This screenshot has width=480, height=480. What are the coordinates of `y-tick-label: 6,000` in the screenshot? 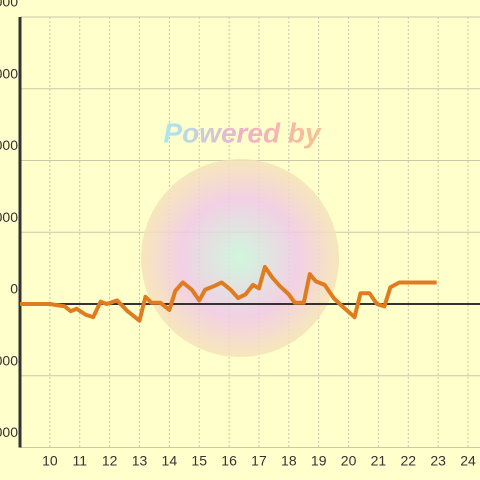 It's located at (9, 145).